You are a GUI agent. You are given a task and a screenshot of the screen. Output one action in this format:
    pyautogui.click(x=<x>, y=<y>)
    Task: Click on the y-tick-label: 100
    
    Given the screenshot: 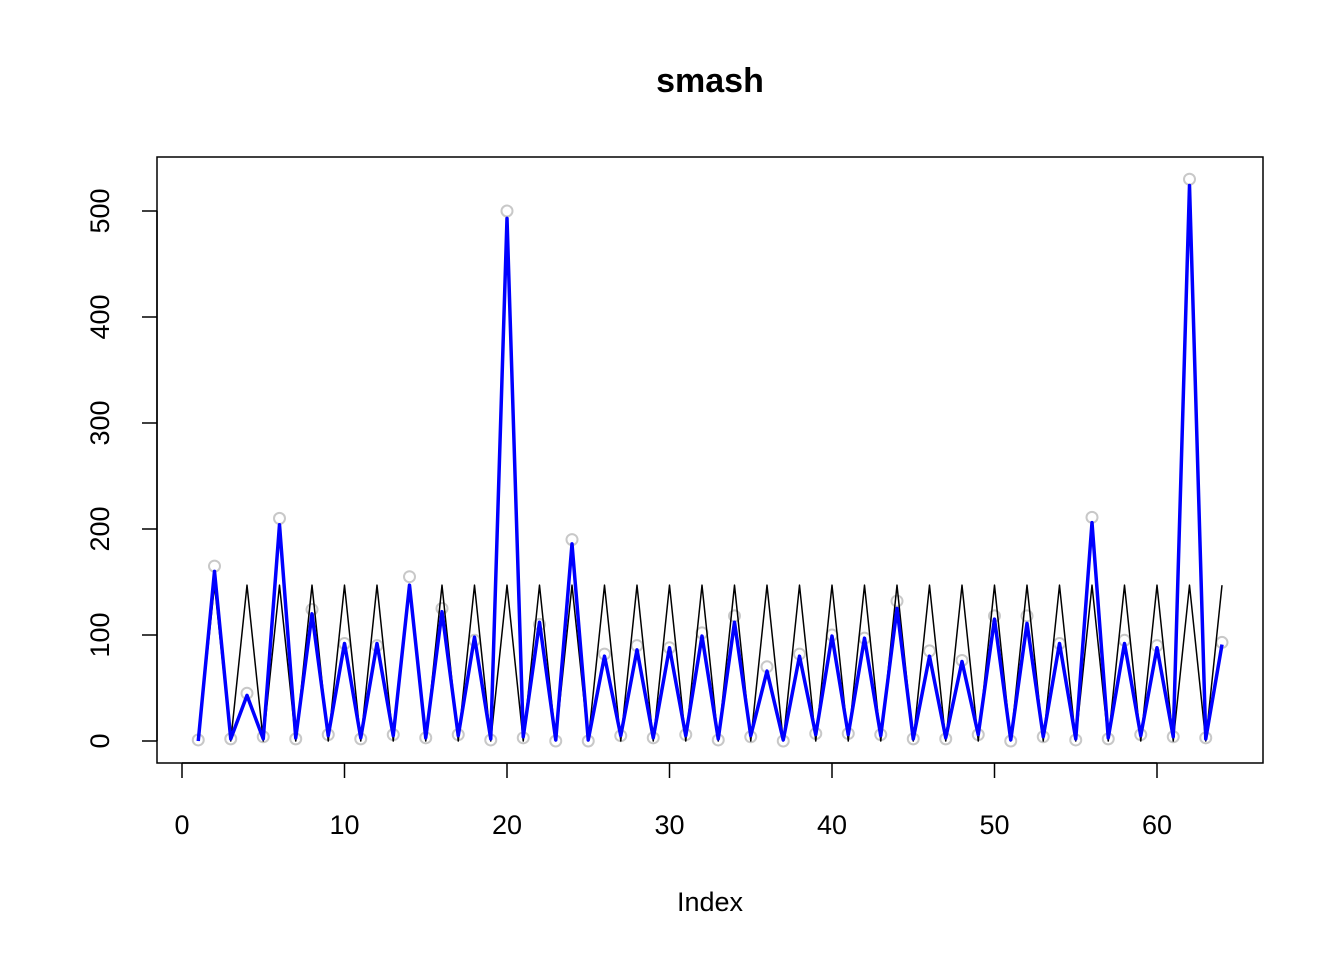 What is the action you would take?
    pyautogui.click(x=100, y=634)
    